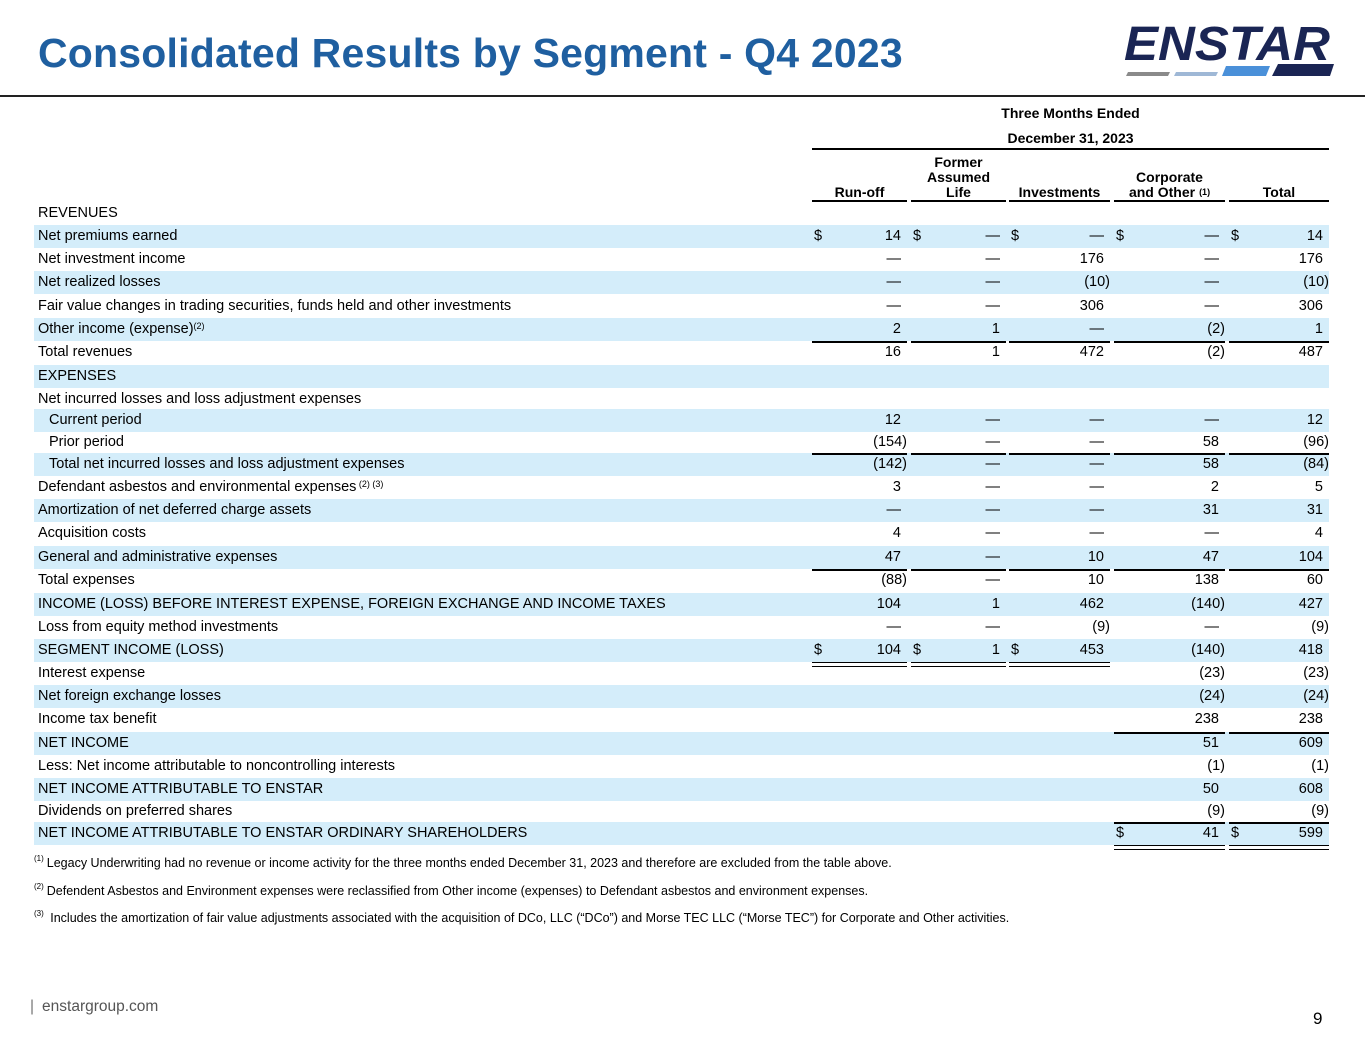  Describe the element at coordinates (1279, 533) in the screenshot. I see `cell-total: 4` at that location.